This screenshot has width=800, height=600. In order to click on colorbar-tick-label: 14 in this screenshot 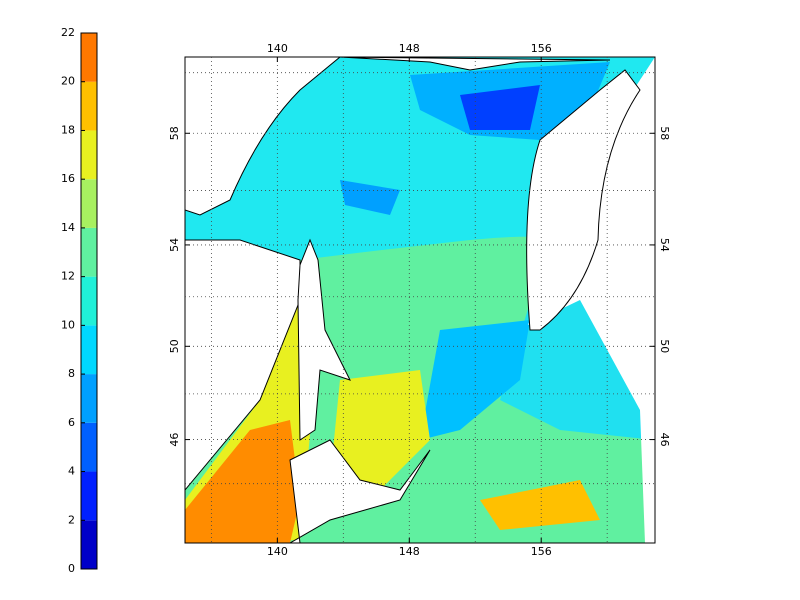, I will do `click(68, 227)`.